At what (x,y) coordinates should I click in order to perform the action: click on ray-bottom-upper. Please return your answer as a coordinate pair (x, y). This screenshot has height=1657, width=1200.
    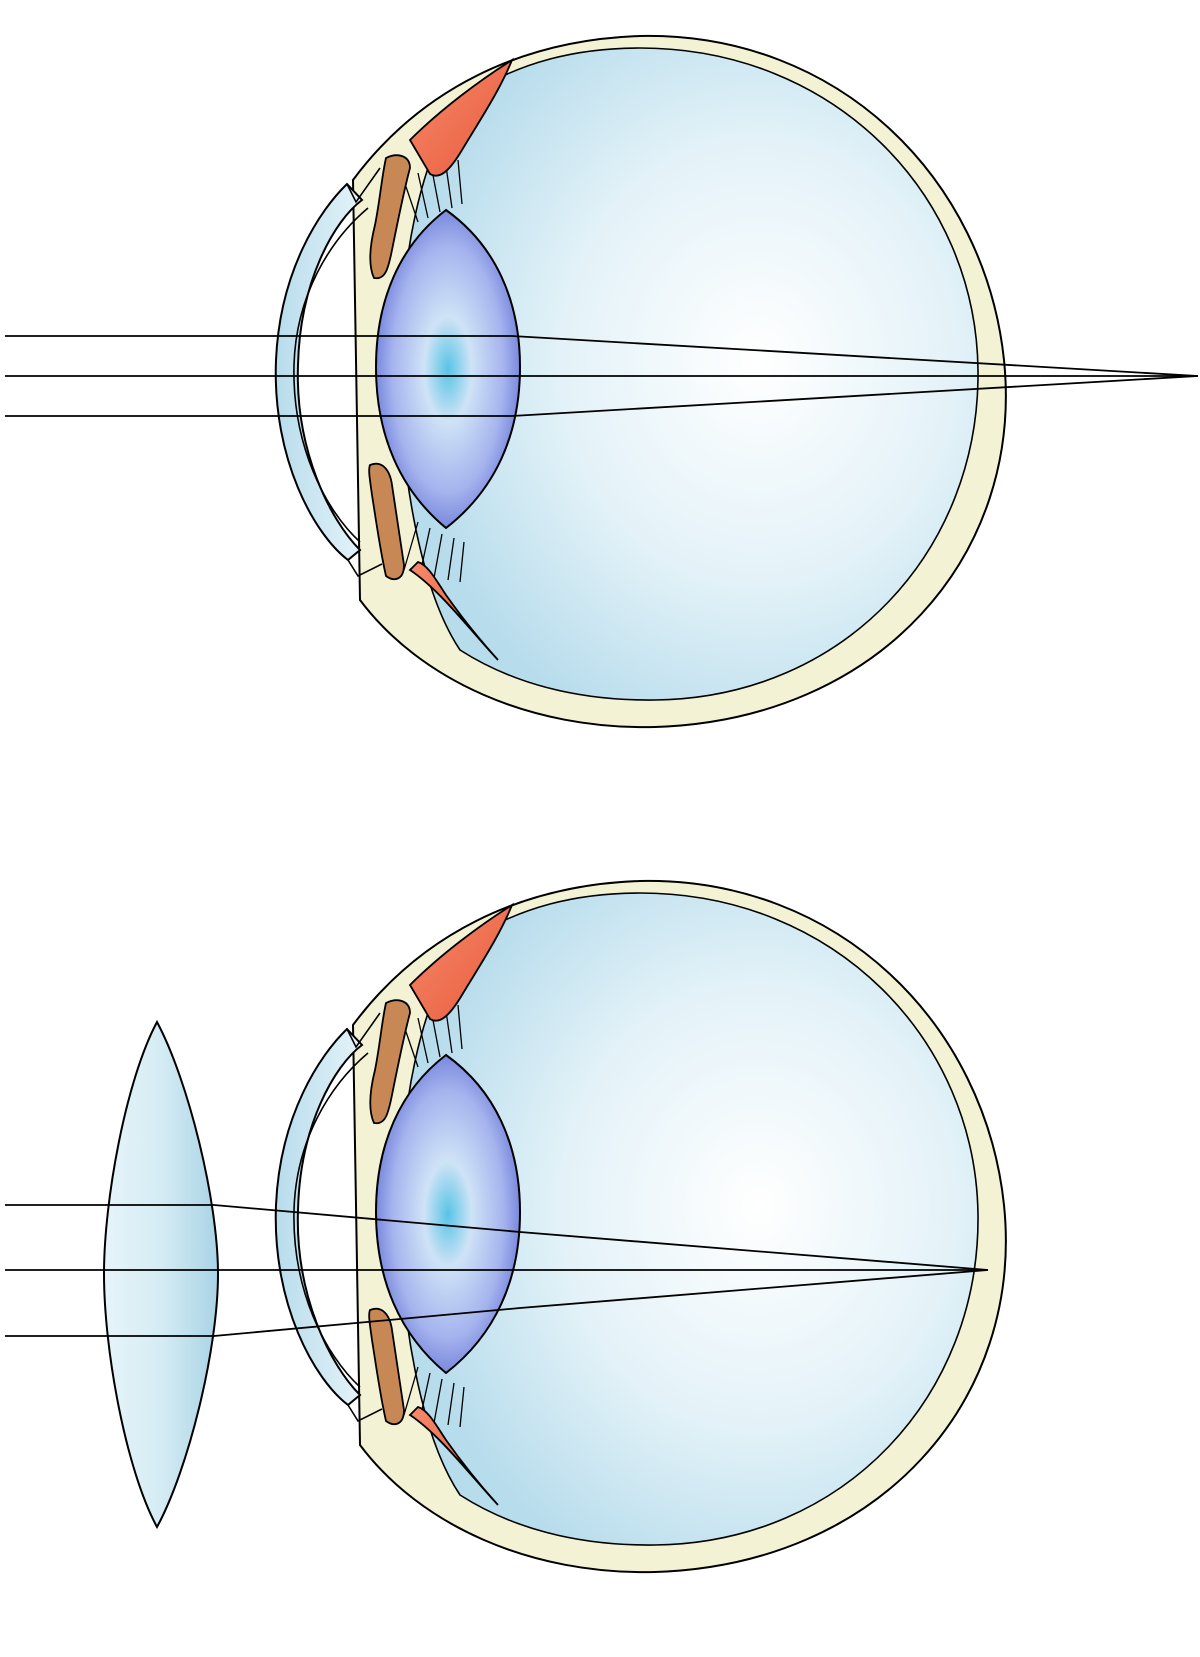
    Looking at the image, I should click on (497, 1237).